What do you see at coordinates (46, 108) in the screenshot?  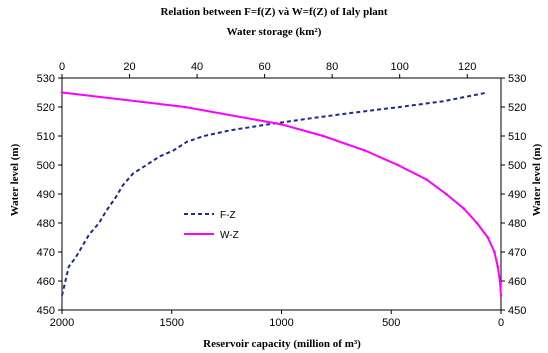 I see `y-tick-label-left: 520` at bounding box center [46, 108].